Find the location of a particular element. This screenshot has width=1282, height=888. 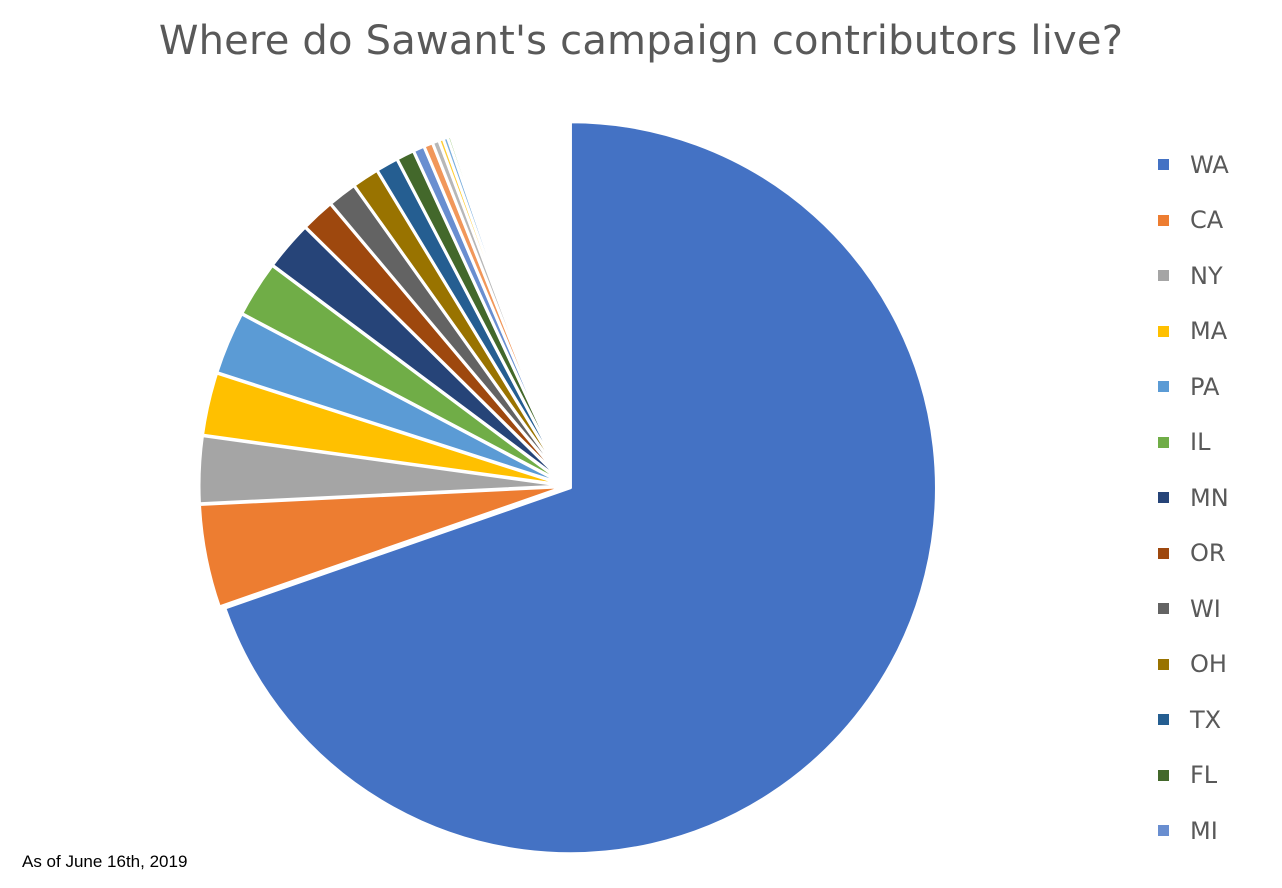

legend-label: WI is located at coordinates (1205, 608).